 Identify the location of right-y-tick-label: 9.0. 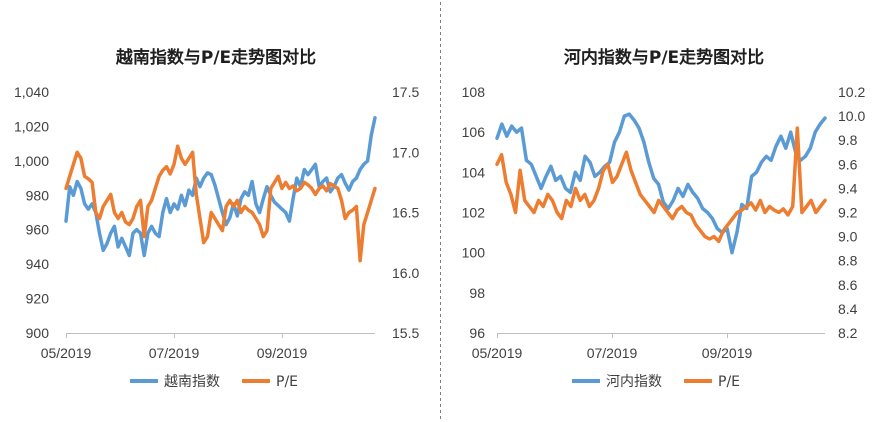
(848, 237).